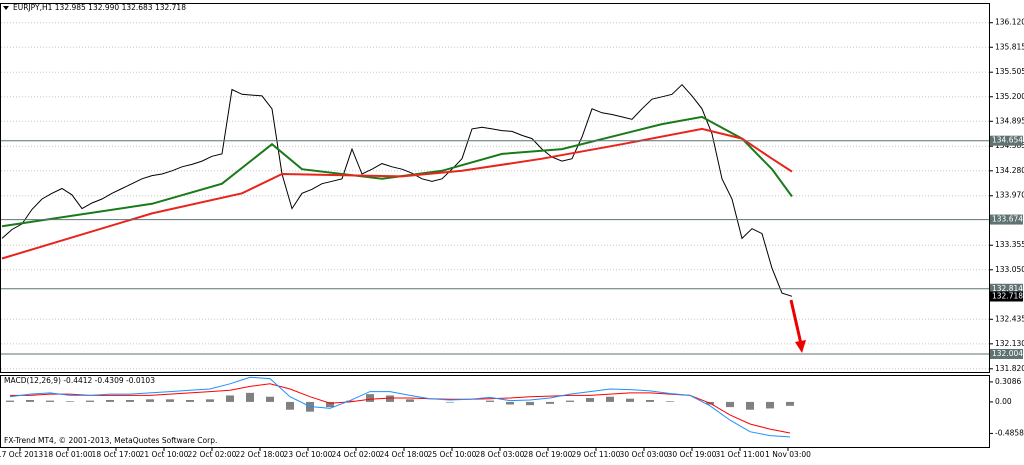 Image resolution: width=1024 pixels, height=465 pixels. I want to click on y-tick-label: 132.130, so click(1009, 343).